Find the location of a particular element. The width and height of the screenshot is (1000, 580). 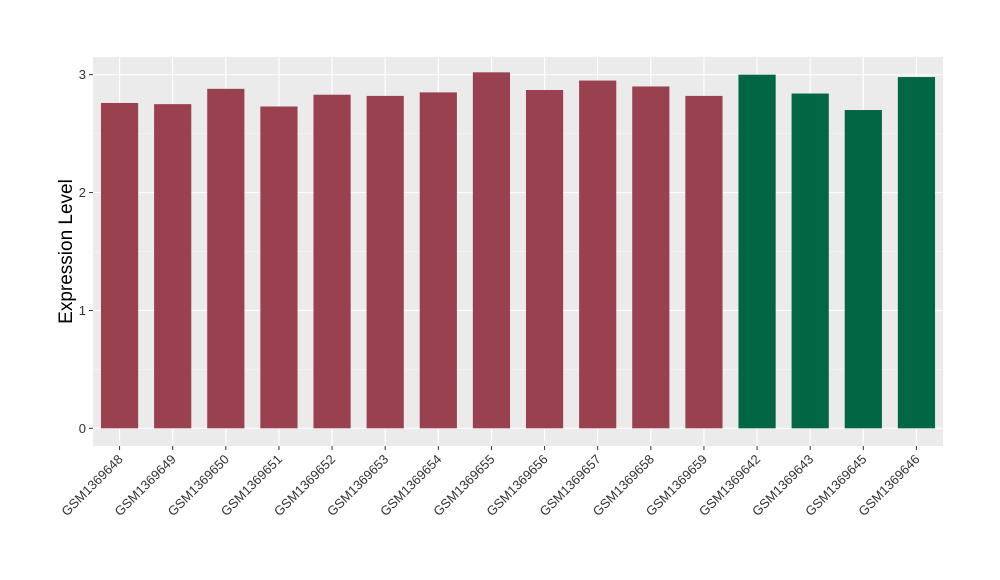

y-tick-label: 0 is located at coordinates (82, 428).